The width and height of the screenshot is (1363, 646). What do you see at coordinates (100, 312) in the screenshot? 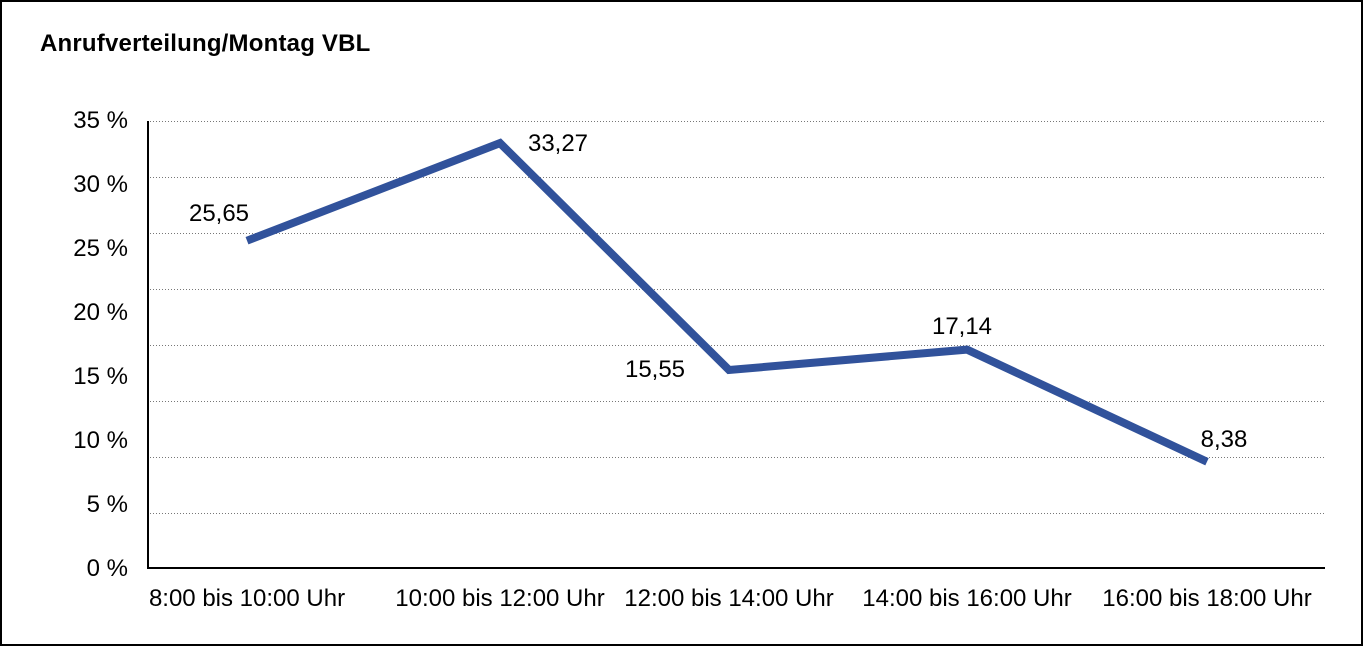
I see `y-axis-tick-label: 20 %` at bounding box center [100, 312].